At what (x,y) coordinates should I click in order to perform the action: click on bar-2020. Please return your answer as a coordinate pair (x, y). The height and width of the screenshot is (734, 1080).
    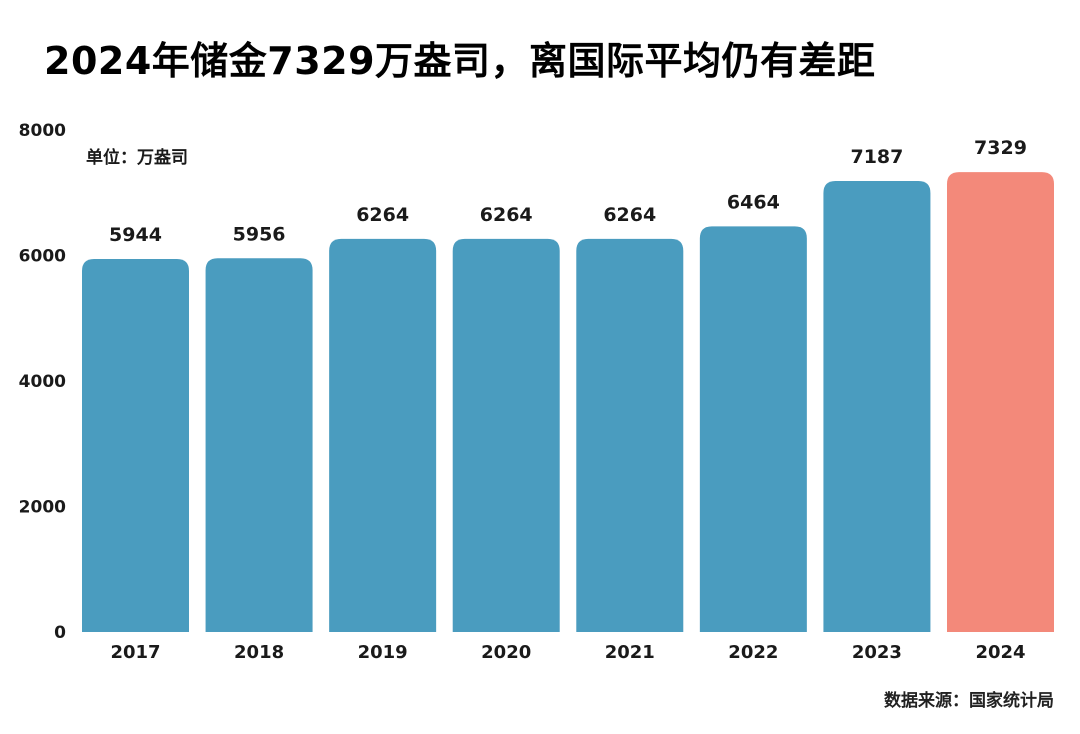
    Looking at the image, I should click on (506, 435).